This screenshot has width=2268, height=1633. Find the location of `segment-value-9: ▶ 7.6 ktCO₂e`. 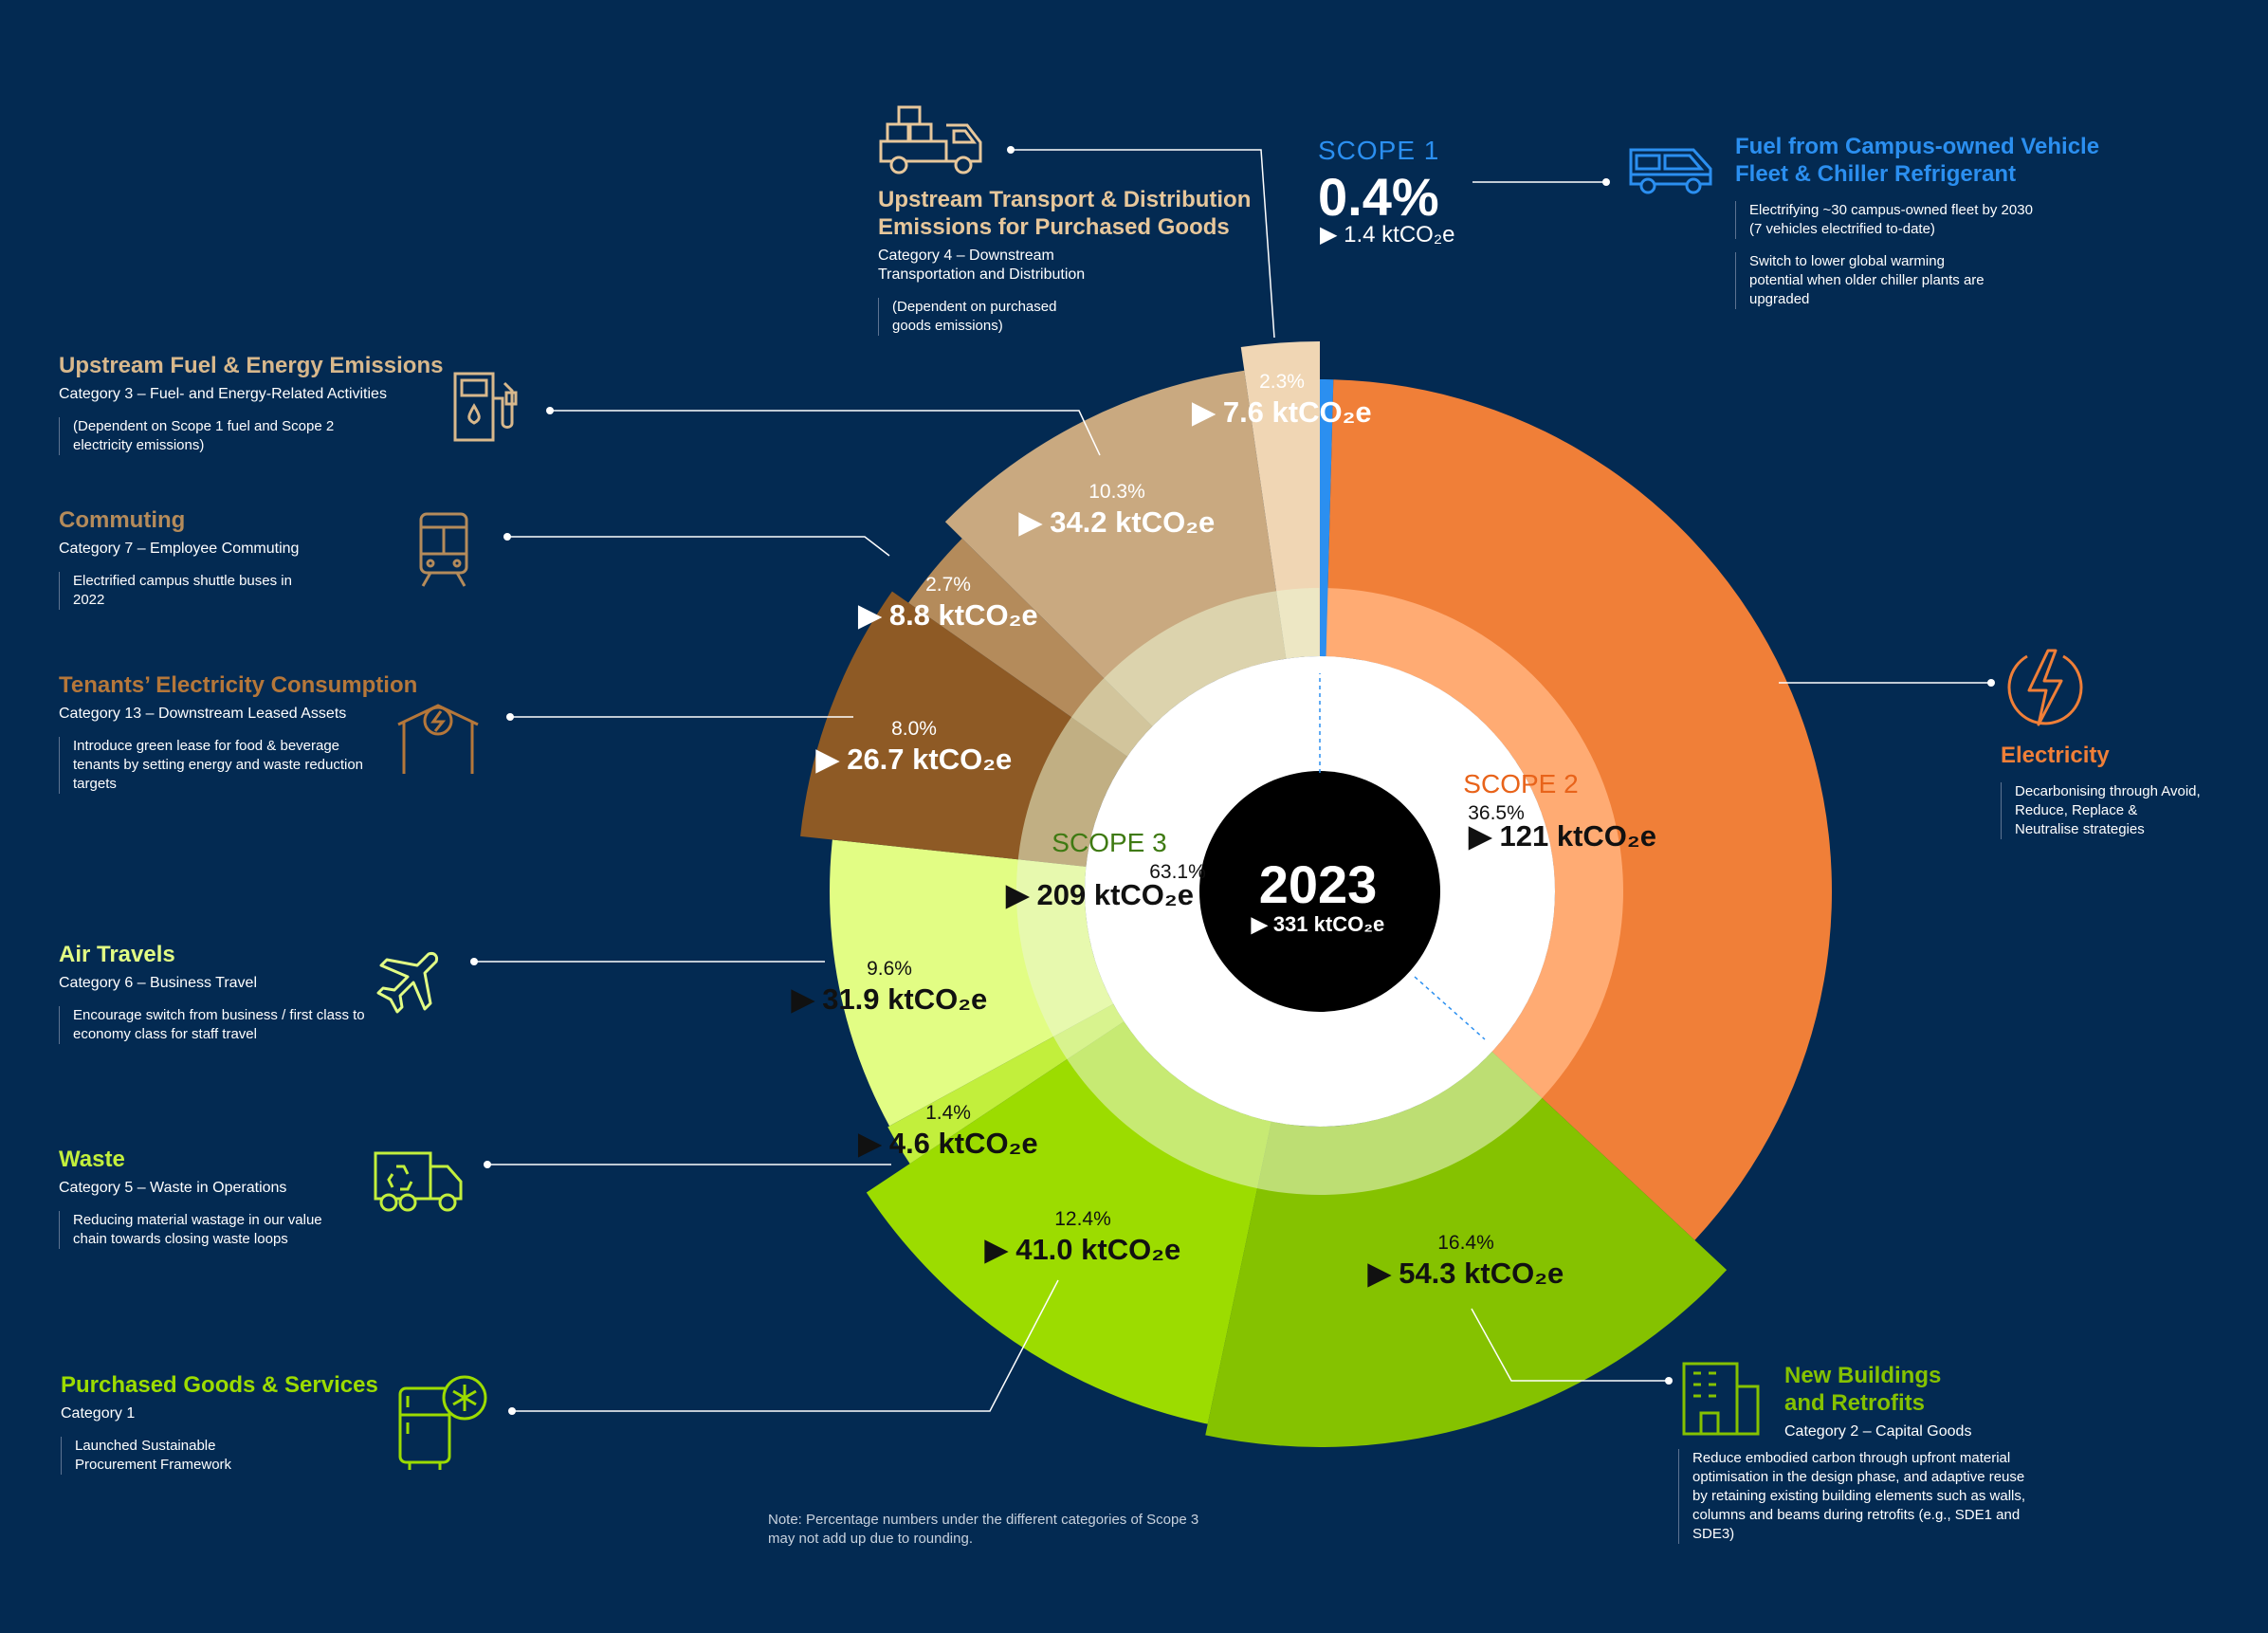

segment-value-9: ▶ 7.6 ktCO₂e is located at coordinates (1281, 412).